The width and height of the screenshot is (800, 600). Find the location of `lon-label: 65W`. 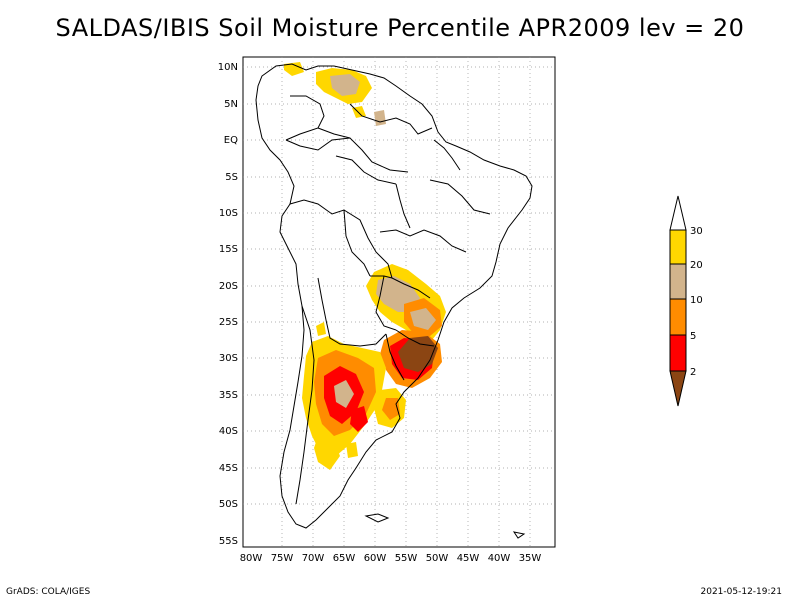

lon-label: 65W is located at coordinates (344, 558).